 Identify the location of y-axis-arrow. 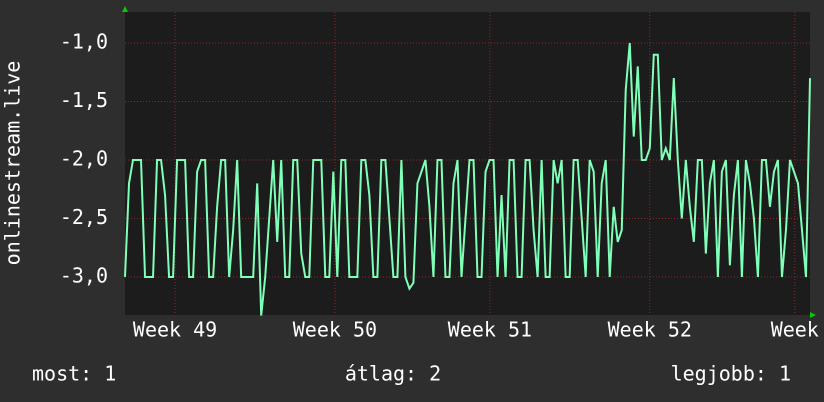
(125, 9).